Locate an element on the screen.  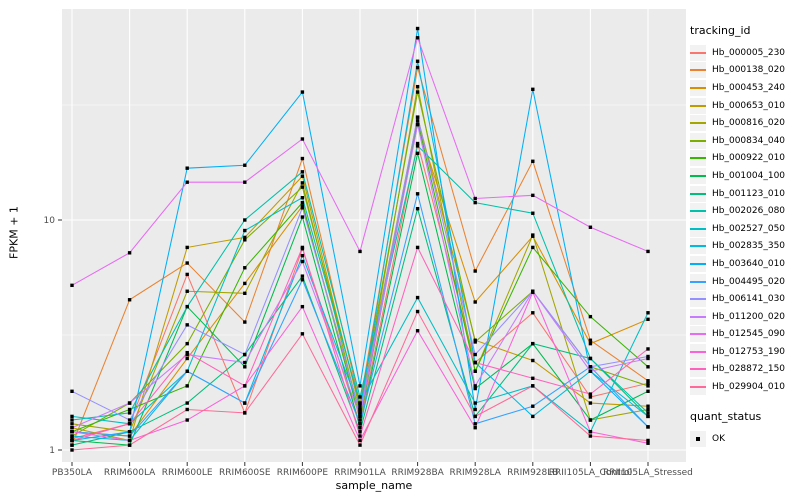
quant-status-legend-items: OK is located at coordinates (737, 439).